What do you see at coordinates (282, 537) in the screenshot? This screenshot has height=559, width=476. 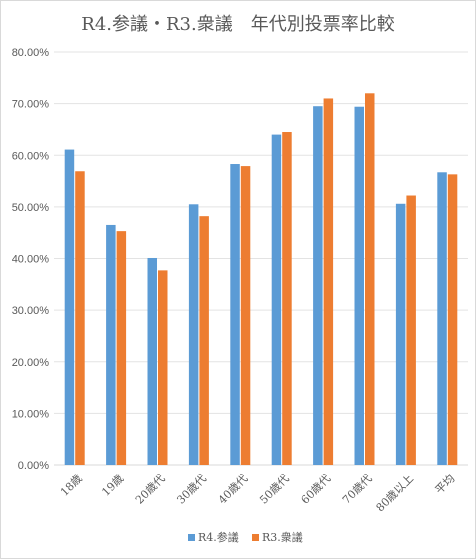 I see `legend-label: R3.衆議` at bounding box center [282, 537].